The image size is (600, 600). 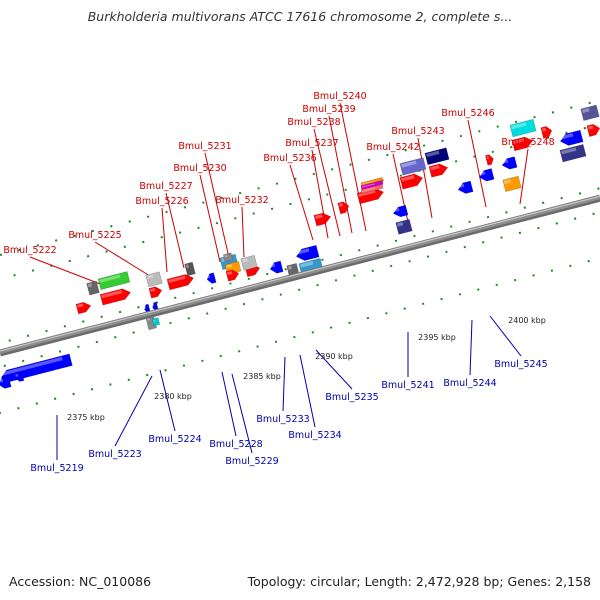 I want to click on gene-label-forward: Bmul_5248, so click(x=527, y=142).